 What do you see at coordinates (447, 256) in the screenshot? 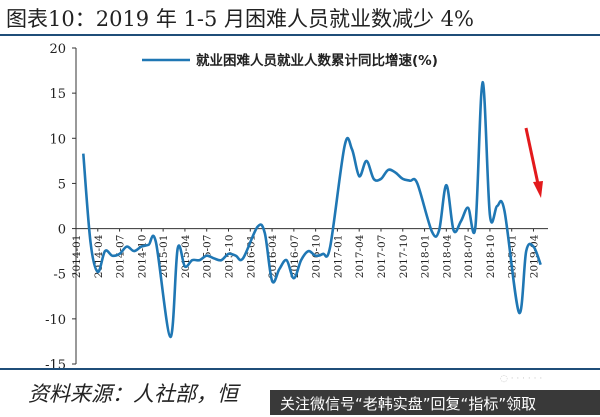
I see `x-tick-label: 2018-04` at bounding box center [447, 256].